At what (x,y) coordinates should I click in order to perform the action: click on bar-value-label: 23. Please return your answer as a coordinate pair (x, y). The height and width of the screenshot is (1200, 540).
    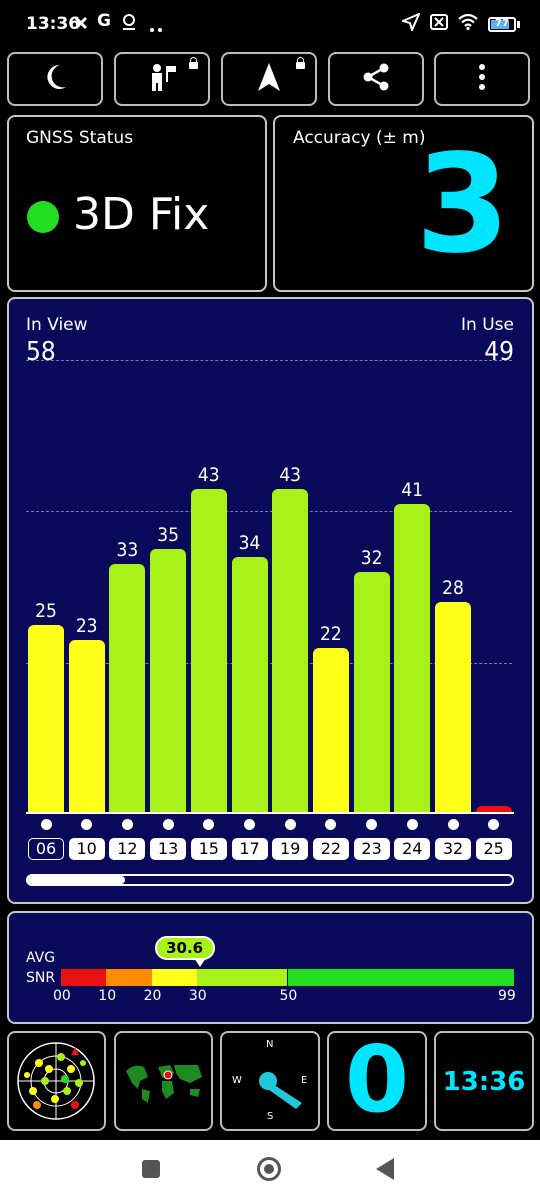
    Looking at the image, I should click on (86, 625).